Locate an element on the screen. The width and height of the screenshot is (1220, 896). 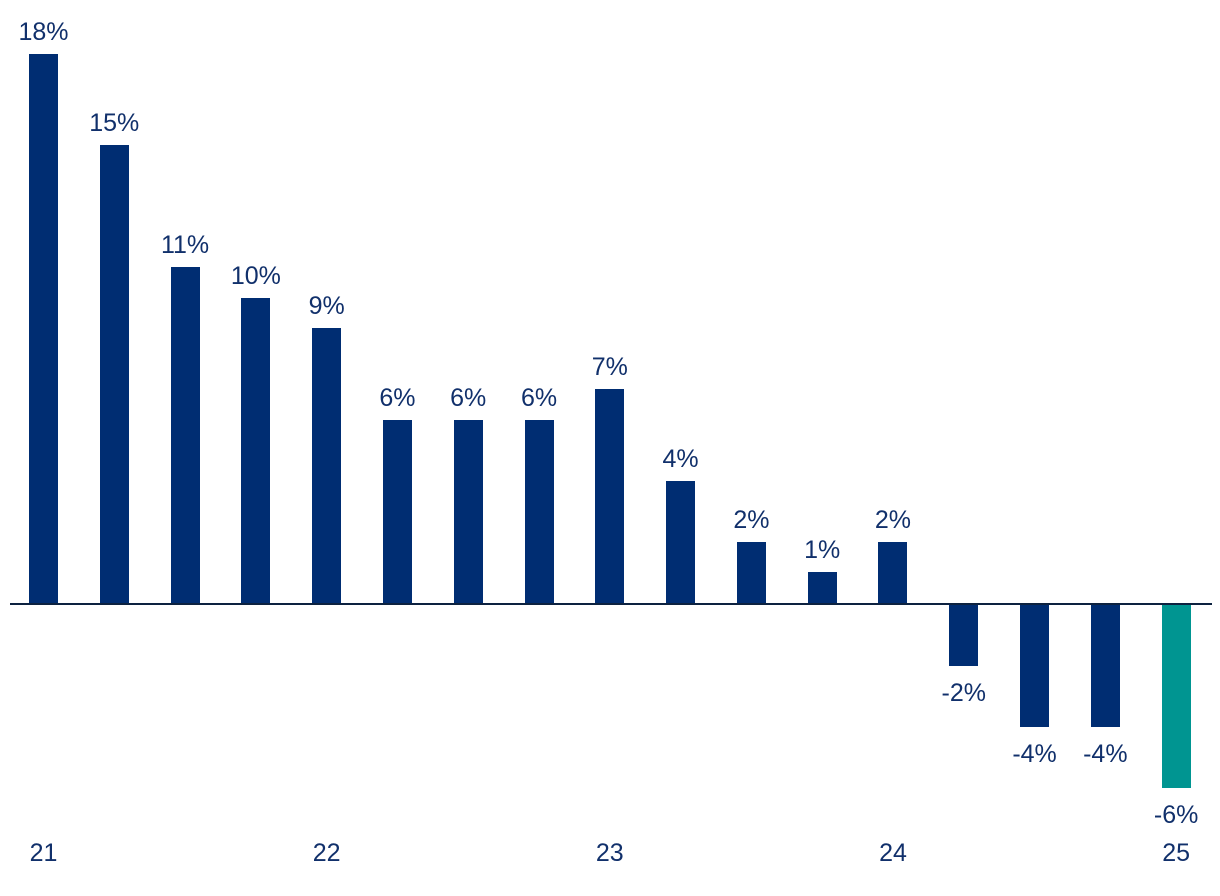
value-label: 11% is located at coordinates (185, 245).